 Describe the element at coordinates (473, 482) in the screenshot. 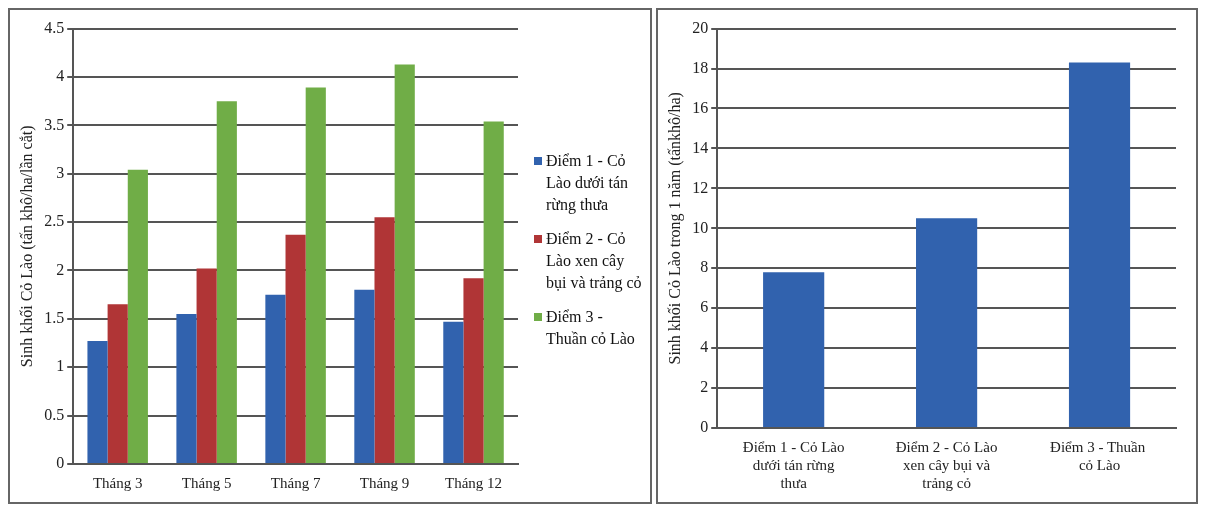

I see `x-tick-label: Tháng 12` at that location.